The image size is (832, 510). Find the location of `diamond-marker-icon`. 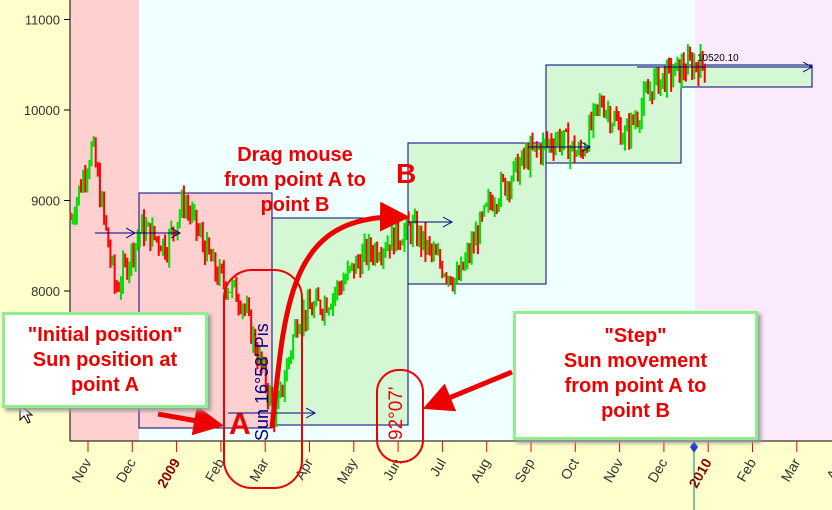

diamond-marker-icon is located at coordinates (694, 447).